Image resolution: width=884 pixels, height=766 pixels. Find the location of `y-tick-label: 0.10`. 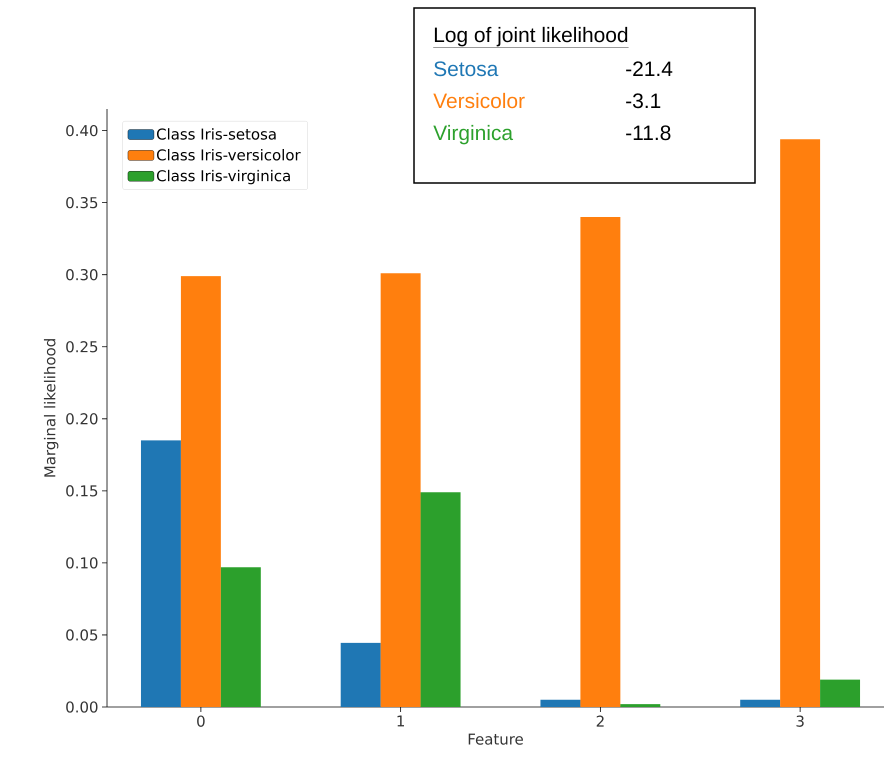

y-tick-label: 0.10 is located at coordinates (82, 563).